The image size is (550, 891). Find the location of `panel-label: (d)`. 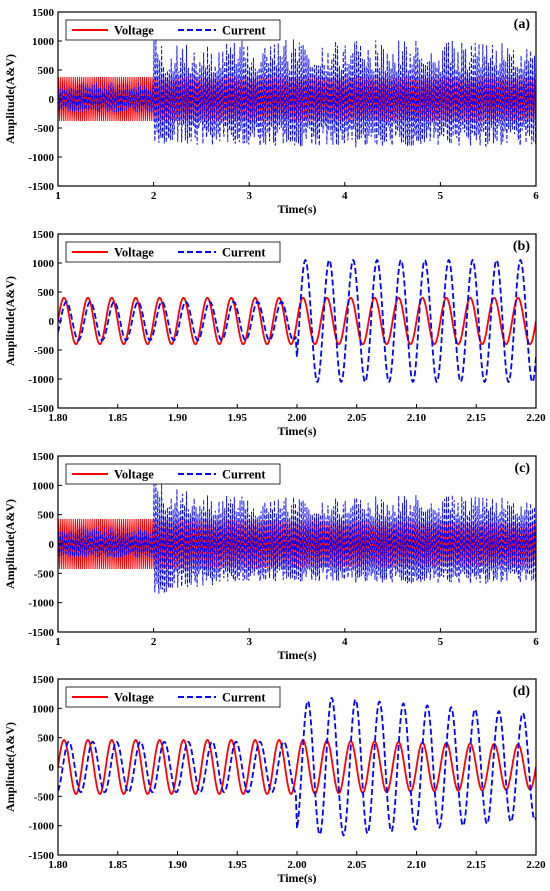

panel-label: (d) is located at coordinates (521, 691).